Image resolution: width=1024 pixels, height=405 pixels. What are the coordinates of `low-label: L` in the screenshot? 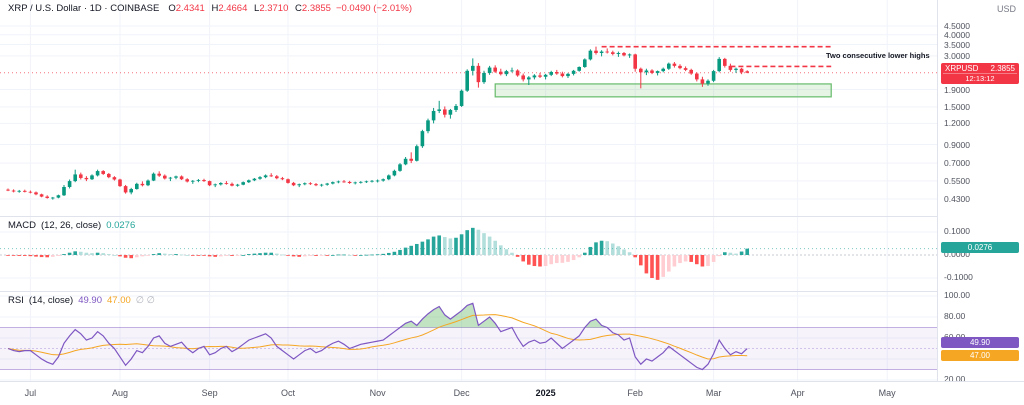 It's located at (257, 8).